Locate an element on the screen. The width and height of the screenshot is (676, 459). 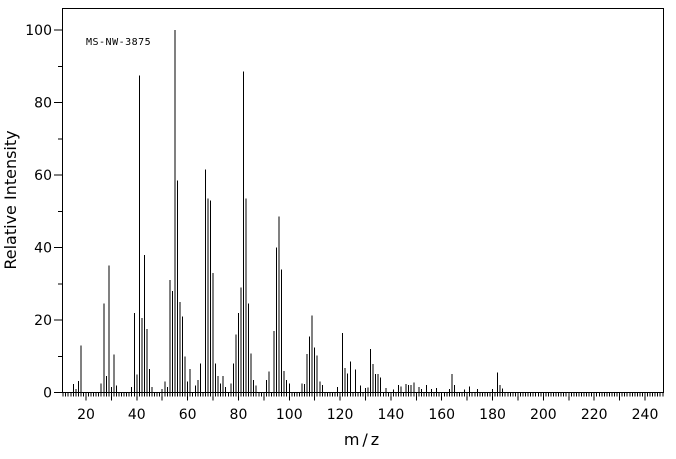
spectrum-id-label: MS-NW-3875 is located at coordinates (118, 42).